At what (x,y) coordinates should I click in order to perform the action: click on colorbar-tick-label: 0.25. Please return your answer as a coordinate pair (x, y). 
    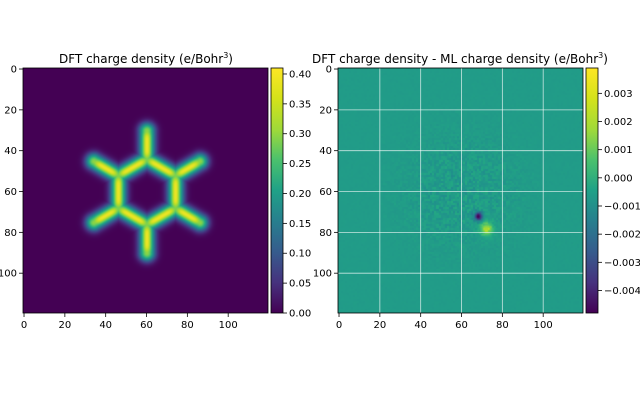
    Looking at the image, I should click on (300, 164).